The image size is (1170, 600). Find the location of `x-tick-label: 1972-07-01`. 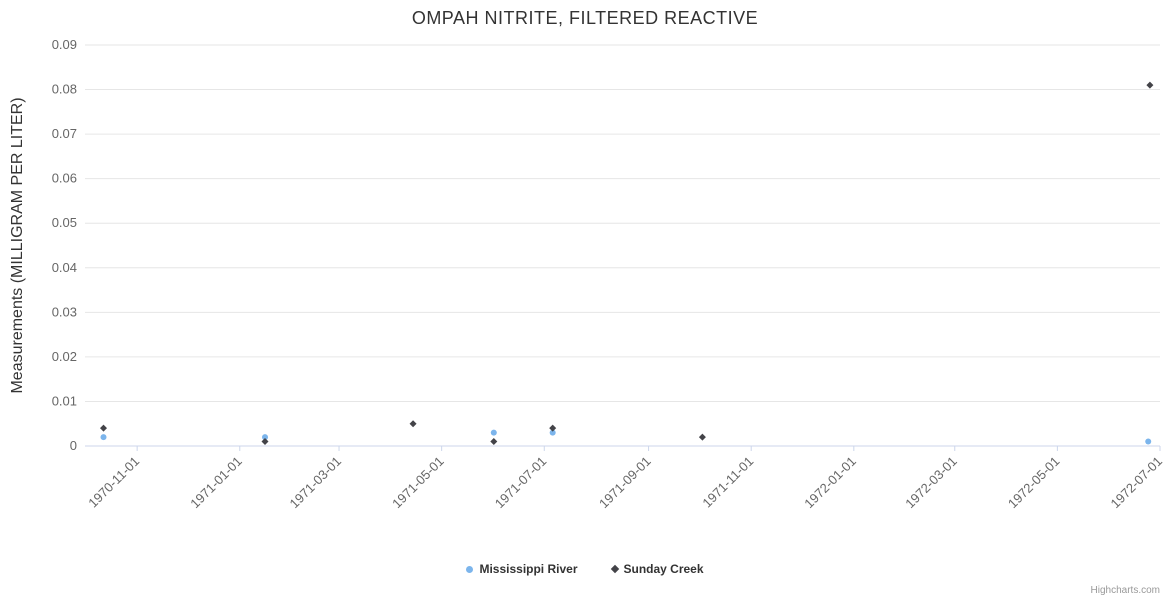

x-tick-label: 1972-07-01 is located at coordinates (1136, 483).